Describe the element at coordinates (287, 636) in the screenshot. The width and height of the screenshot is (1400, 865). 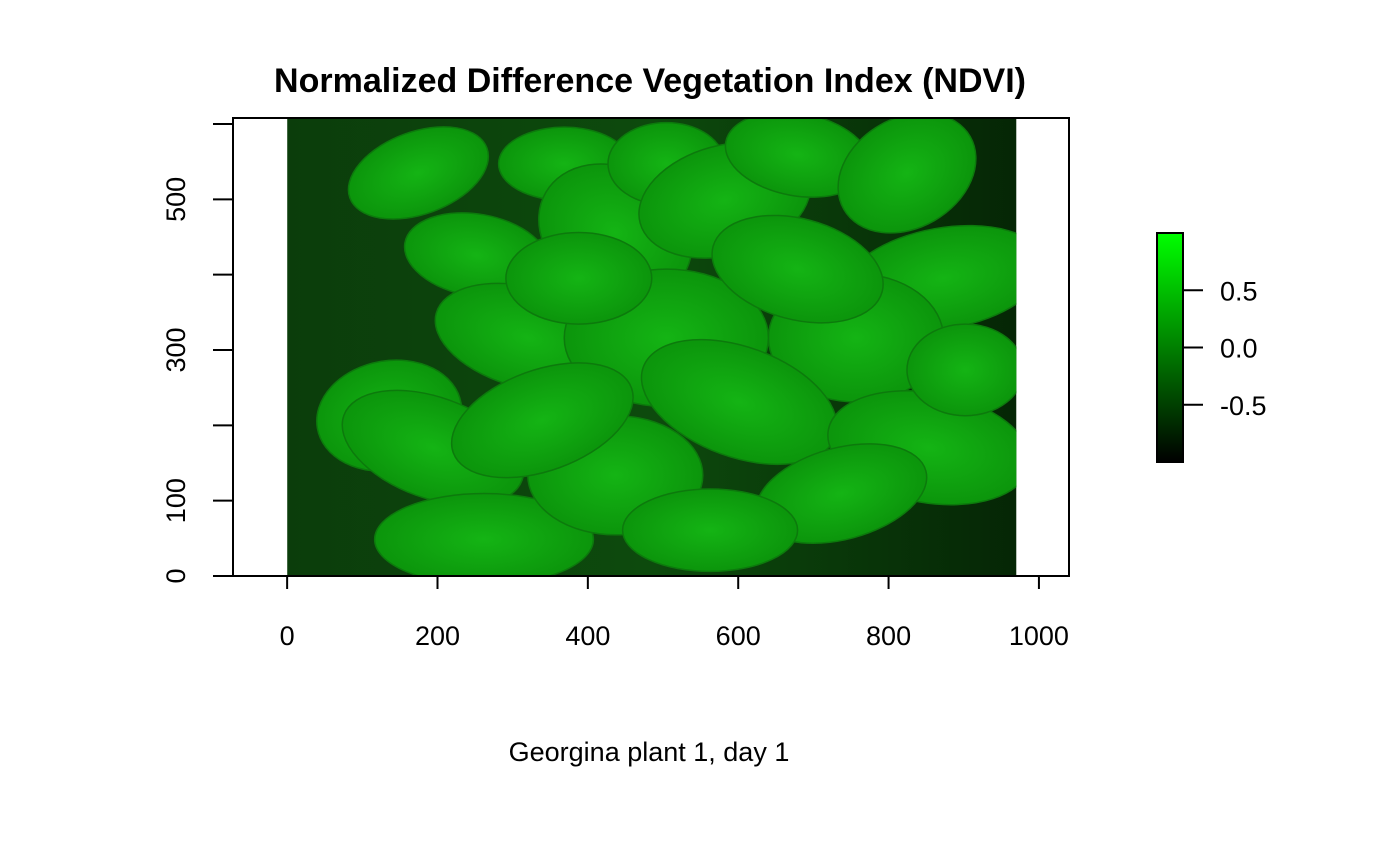
I see `x-tick-label: 0` at that location.